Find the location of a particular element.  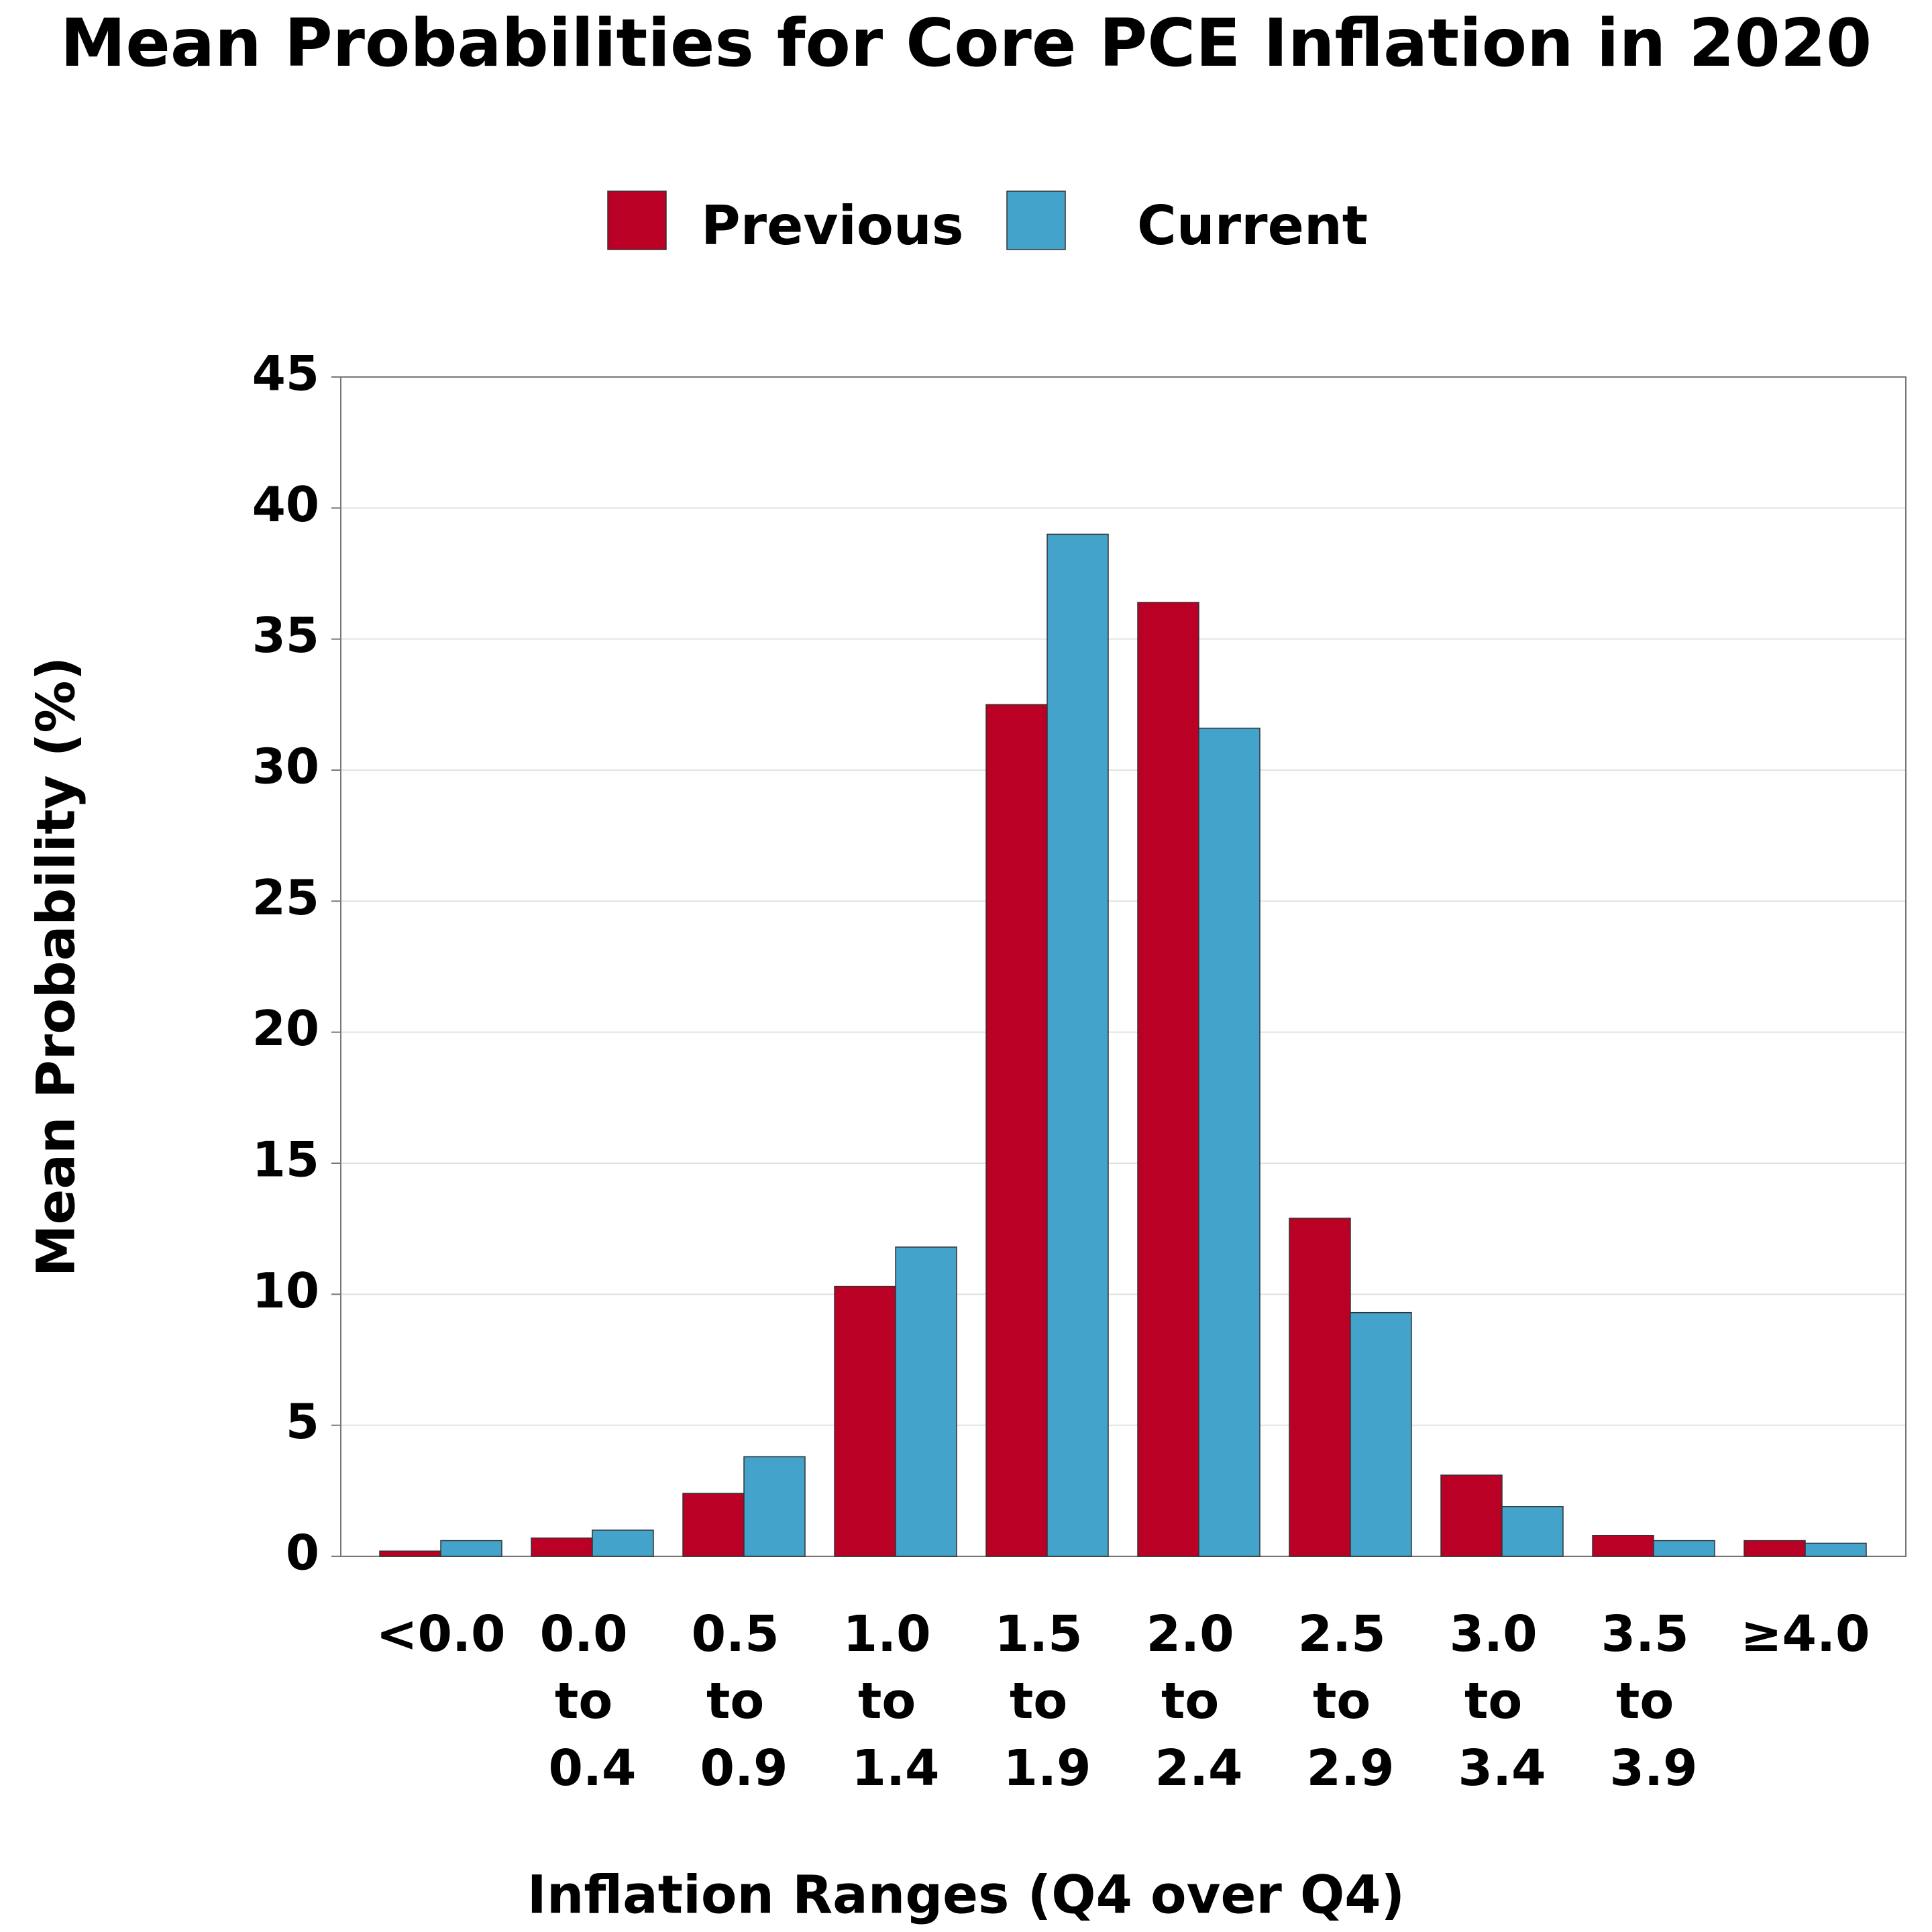

x-tick-label: 2.5 to 2.9 is located at coordinates (1350, 1701).